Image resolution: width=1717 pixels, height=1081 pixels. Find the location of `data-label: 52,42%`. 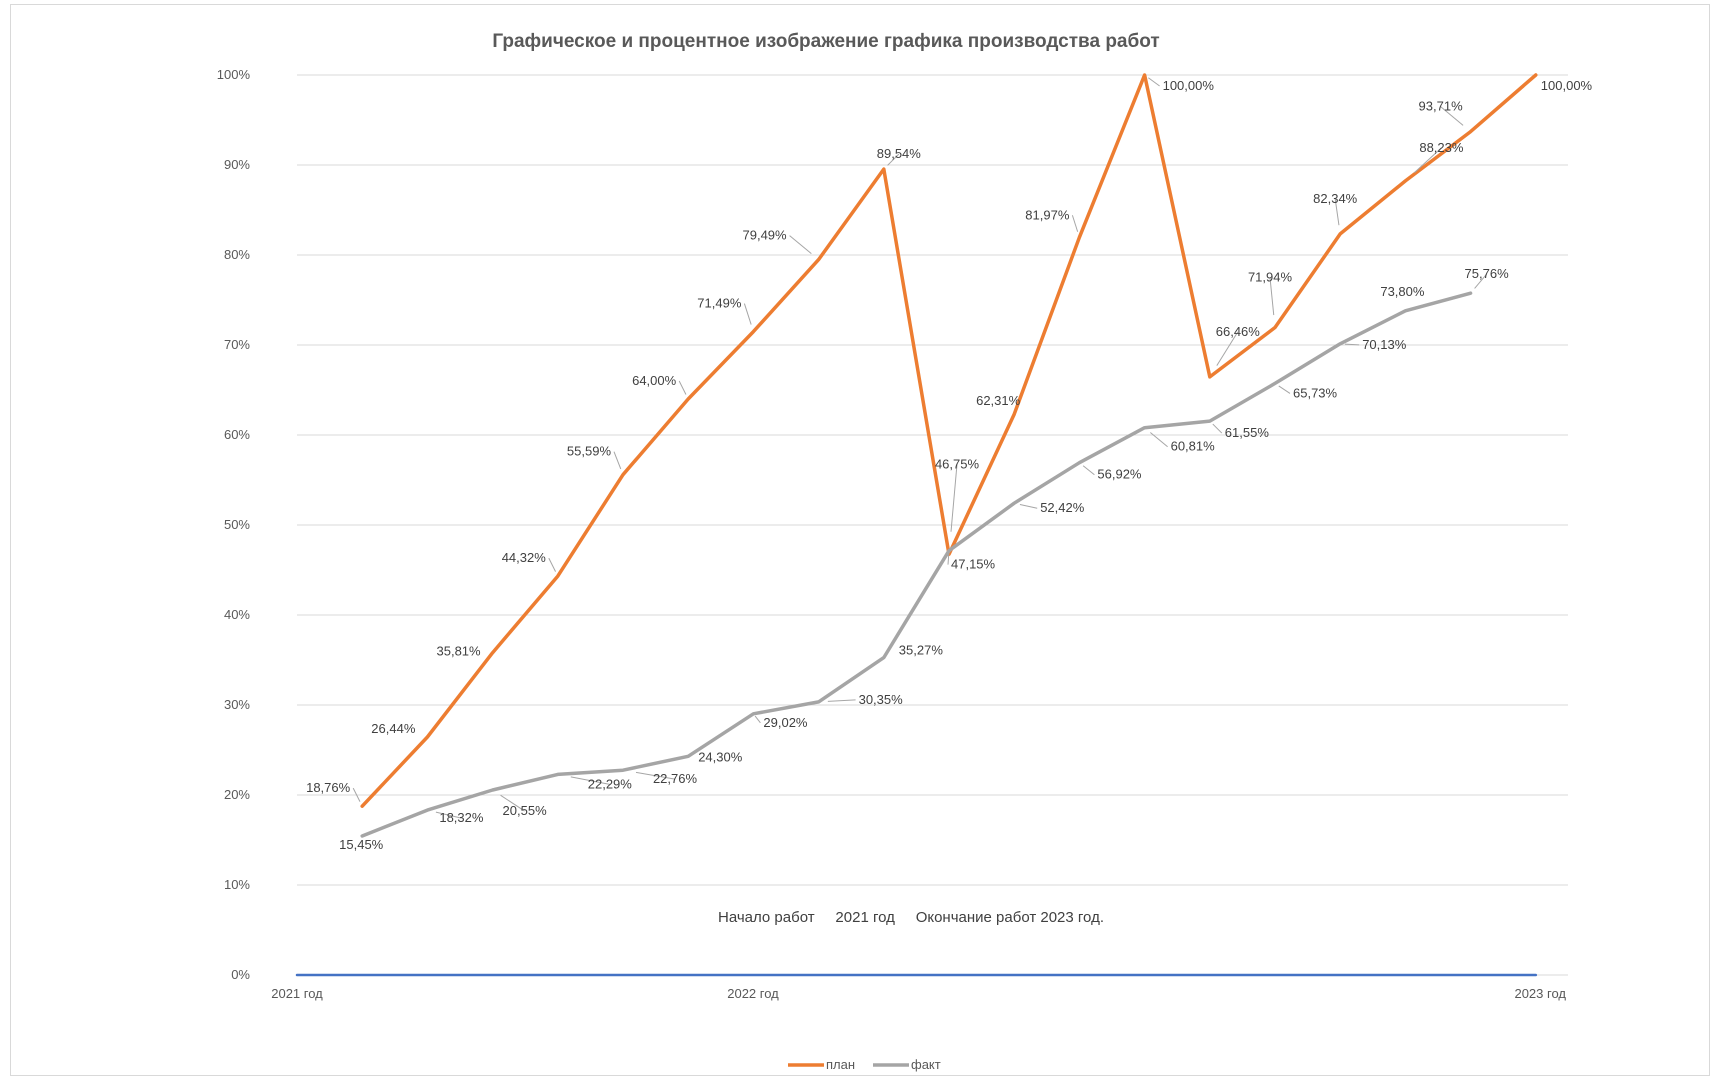

data-label: 52,42% is located at coordinates (1062, 507).